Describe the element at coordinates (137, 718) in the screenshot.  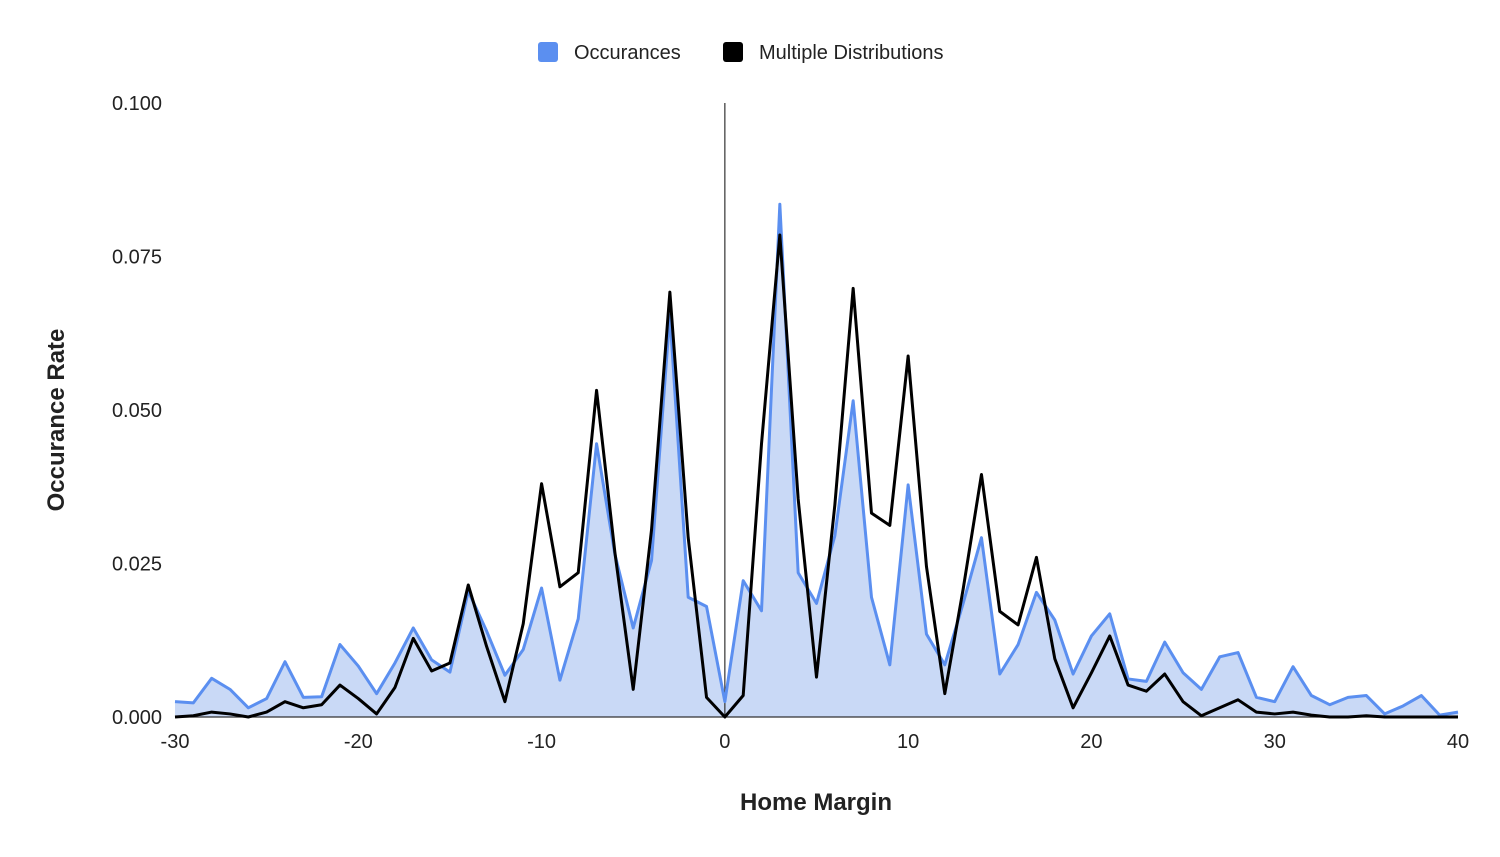
I see `y-tick-label: 0.000` at that location.